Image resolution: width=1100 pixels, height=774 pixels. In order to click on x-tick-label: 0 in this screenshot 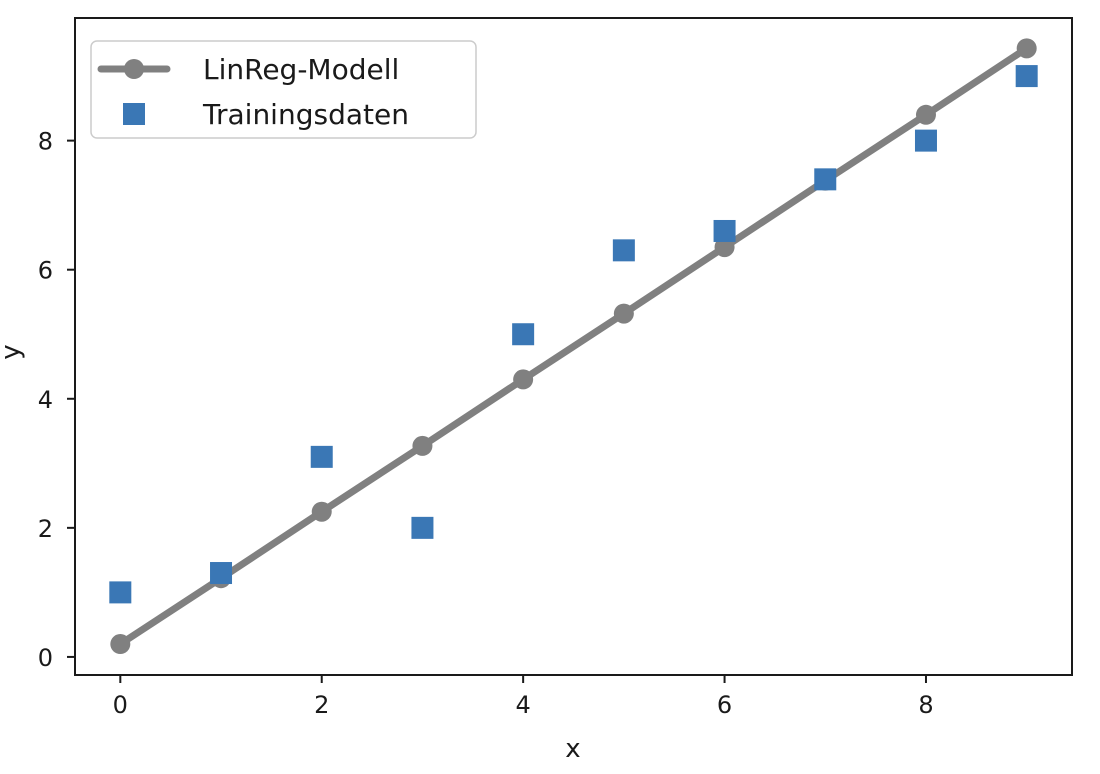, I will do `click(120, 705)`.